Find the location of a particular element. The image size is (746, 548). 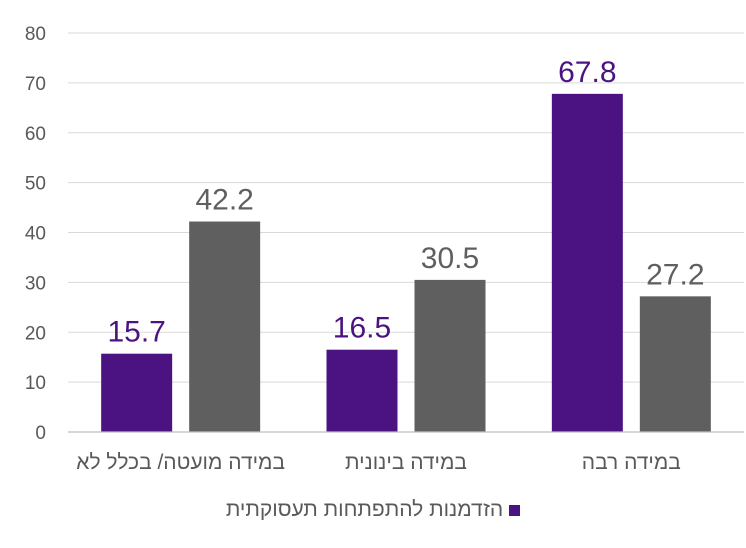

y-axis-ticks: 0 10 20 30 40 50 60 70 80 is located at coordinates (35, 234).